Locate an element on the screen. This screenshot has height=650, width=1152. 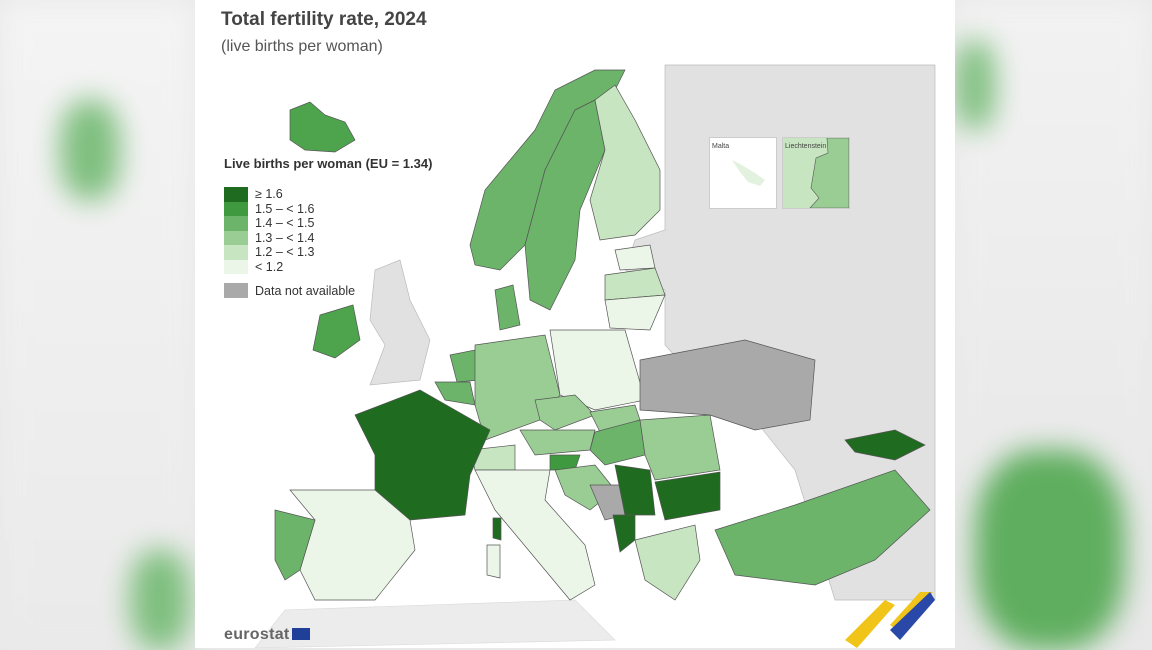
country-montenegro is located at coordinates (624, 533).